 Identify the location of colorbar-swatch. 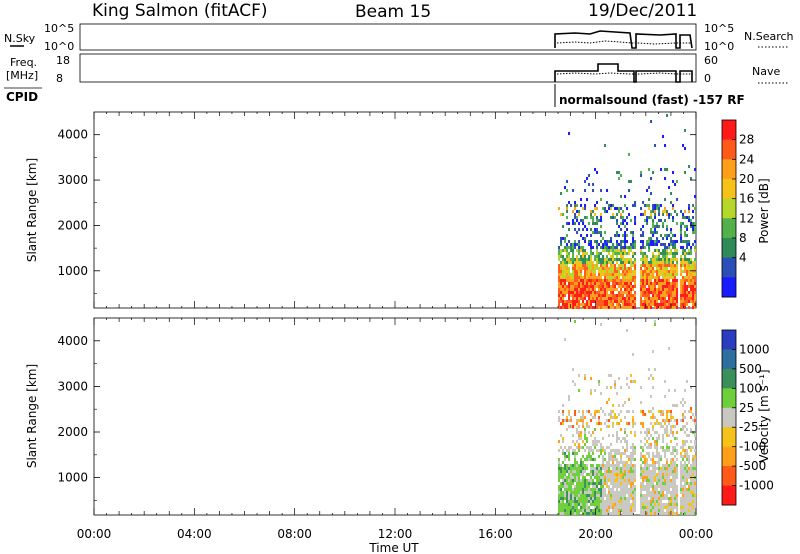
(729, 456).